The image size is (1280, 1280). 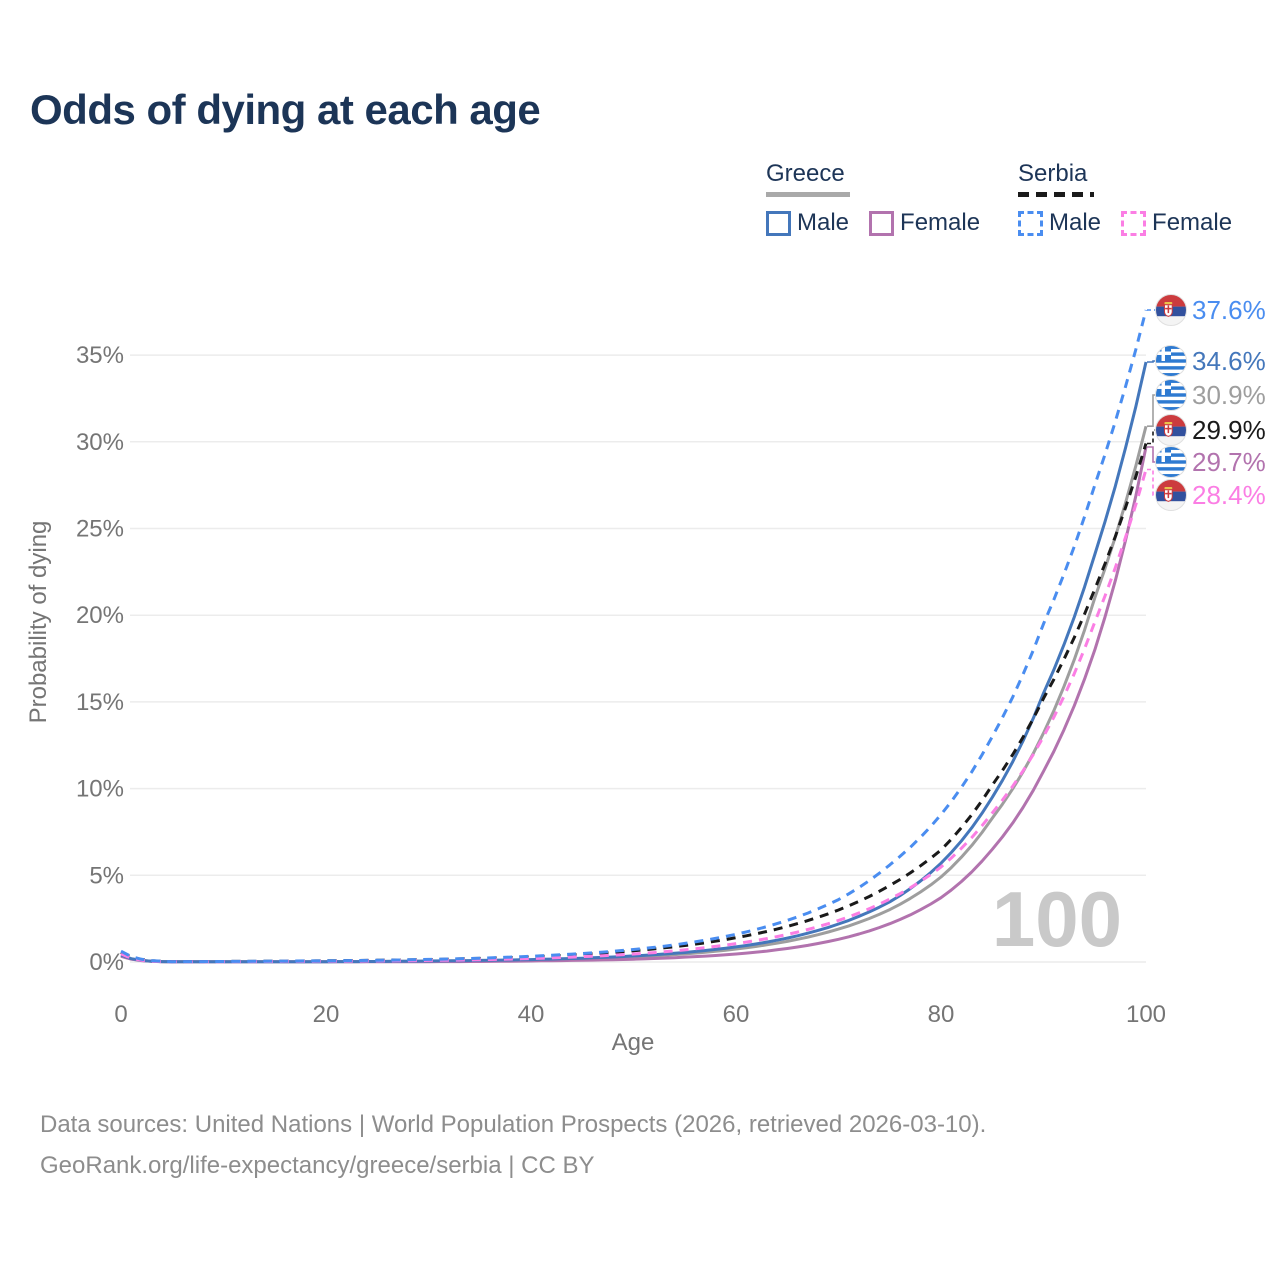 What do you see at coordinates (1229, 495) in the screenshot?
I see `end-value-label: 28.4%` at bounding box center [1229, 495].